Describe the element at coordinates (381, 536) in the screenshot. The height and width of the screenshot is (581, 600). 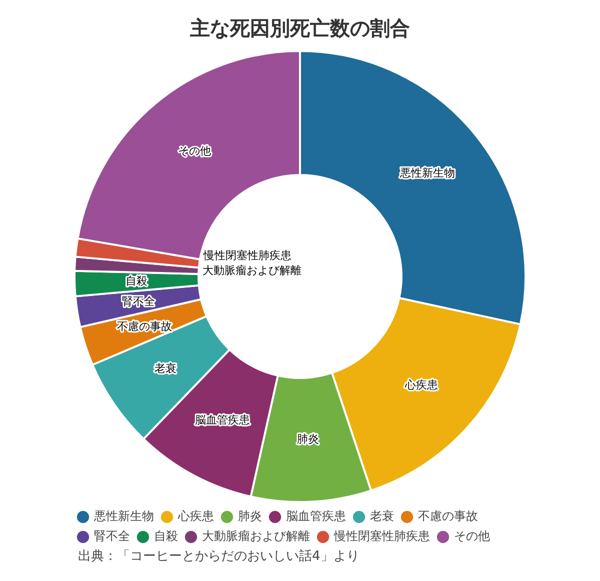
I see `legend-label: 慢性閉塞性肺疾患` at that location.